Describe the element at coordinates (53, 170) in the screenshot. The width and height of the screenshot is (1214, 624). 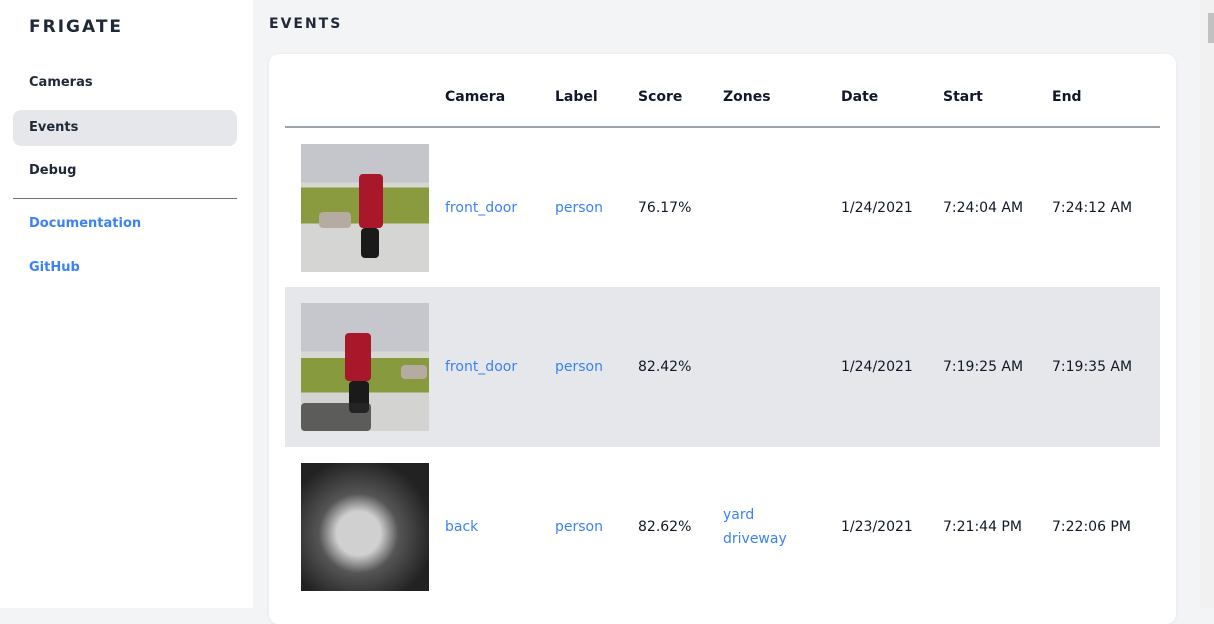
I see `sidebar-item-debug: Debug` at that location.